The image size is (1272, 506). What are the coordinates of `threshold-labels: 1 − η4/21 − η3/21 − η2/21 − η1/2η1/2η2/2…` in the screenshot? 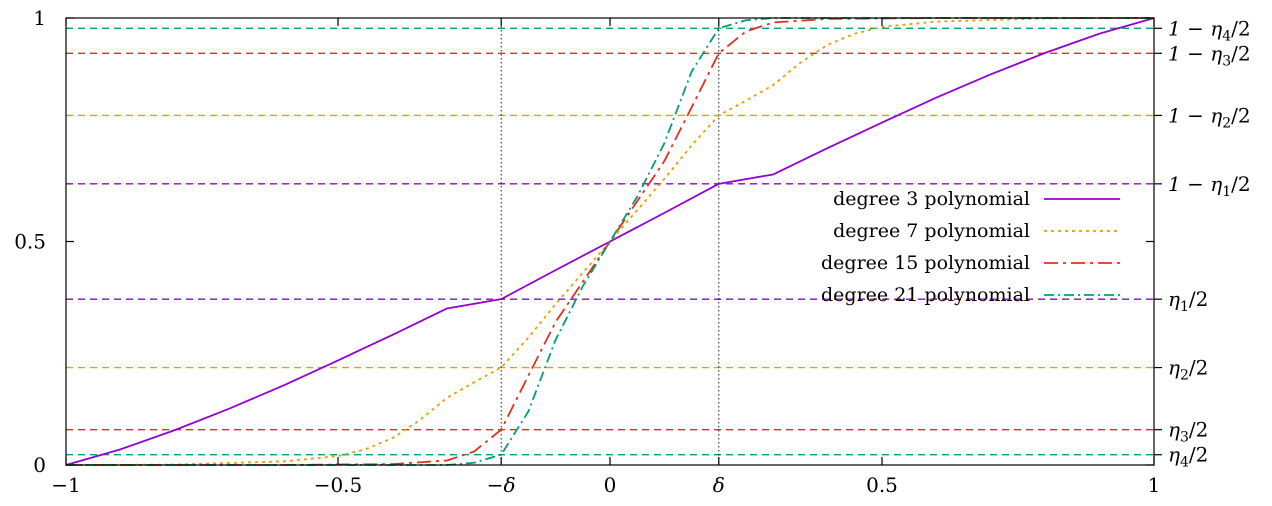 It's located at (1202, 243).